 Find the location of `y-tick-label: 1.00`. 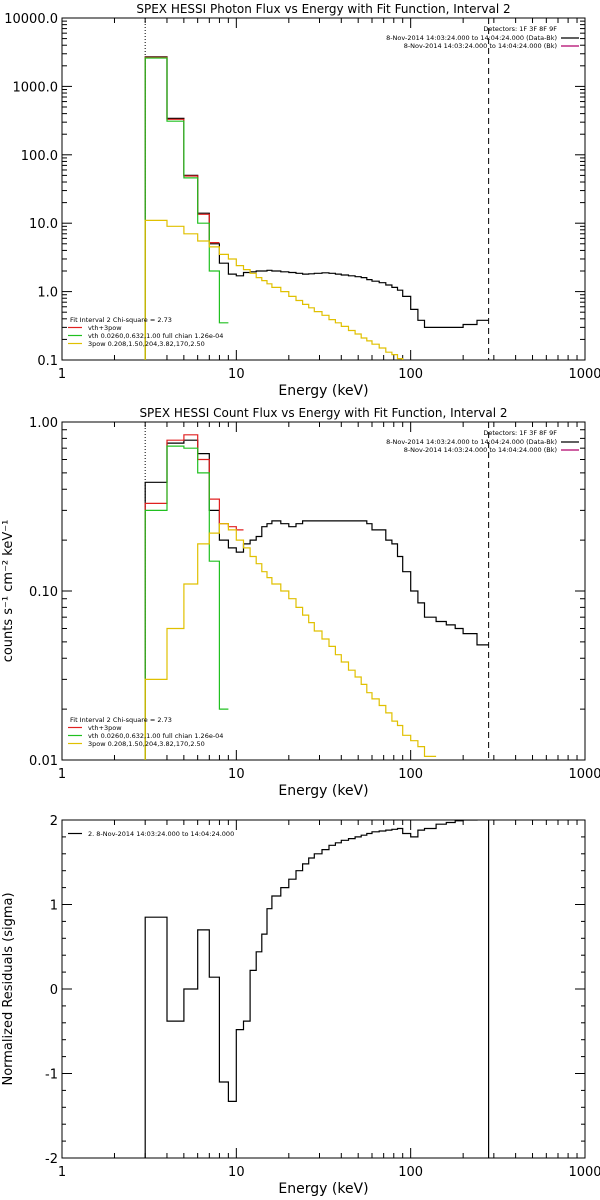

y-tick-label: 1.00 is located at coordinates (43, 423).